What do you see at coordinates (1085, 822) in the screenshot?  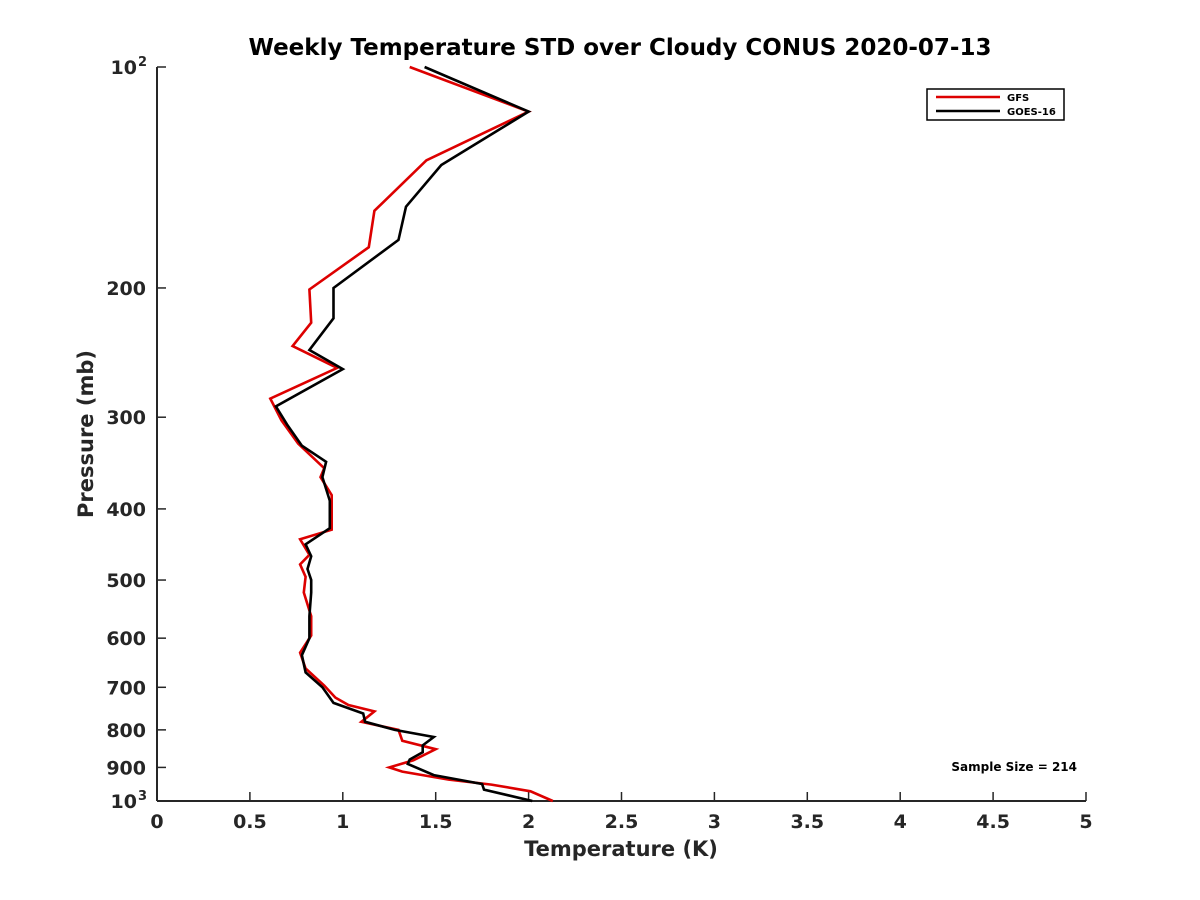 I see `x-tick-label-10: 5` at bounding box center [1085, 822].